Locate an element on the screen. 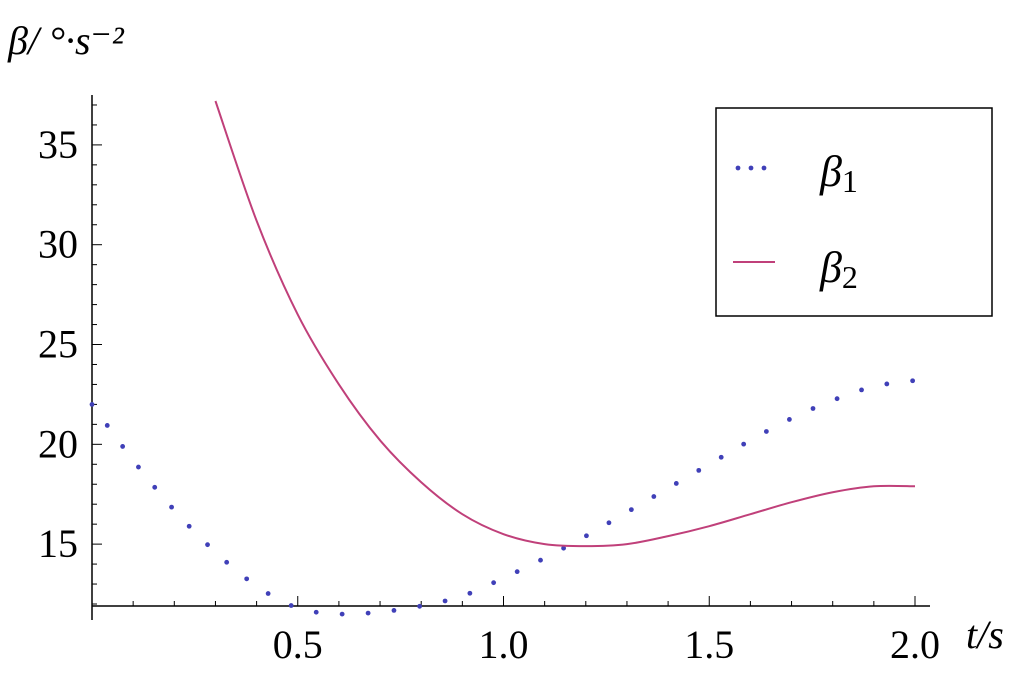  legend: β1 β2 is located at coordinates (854, 212).